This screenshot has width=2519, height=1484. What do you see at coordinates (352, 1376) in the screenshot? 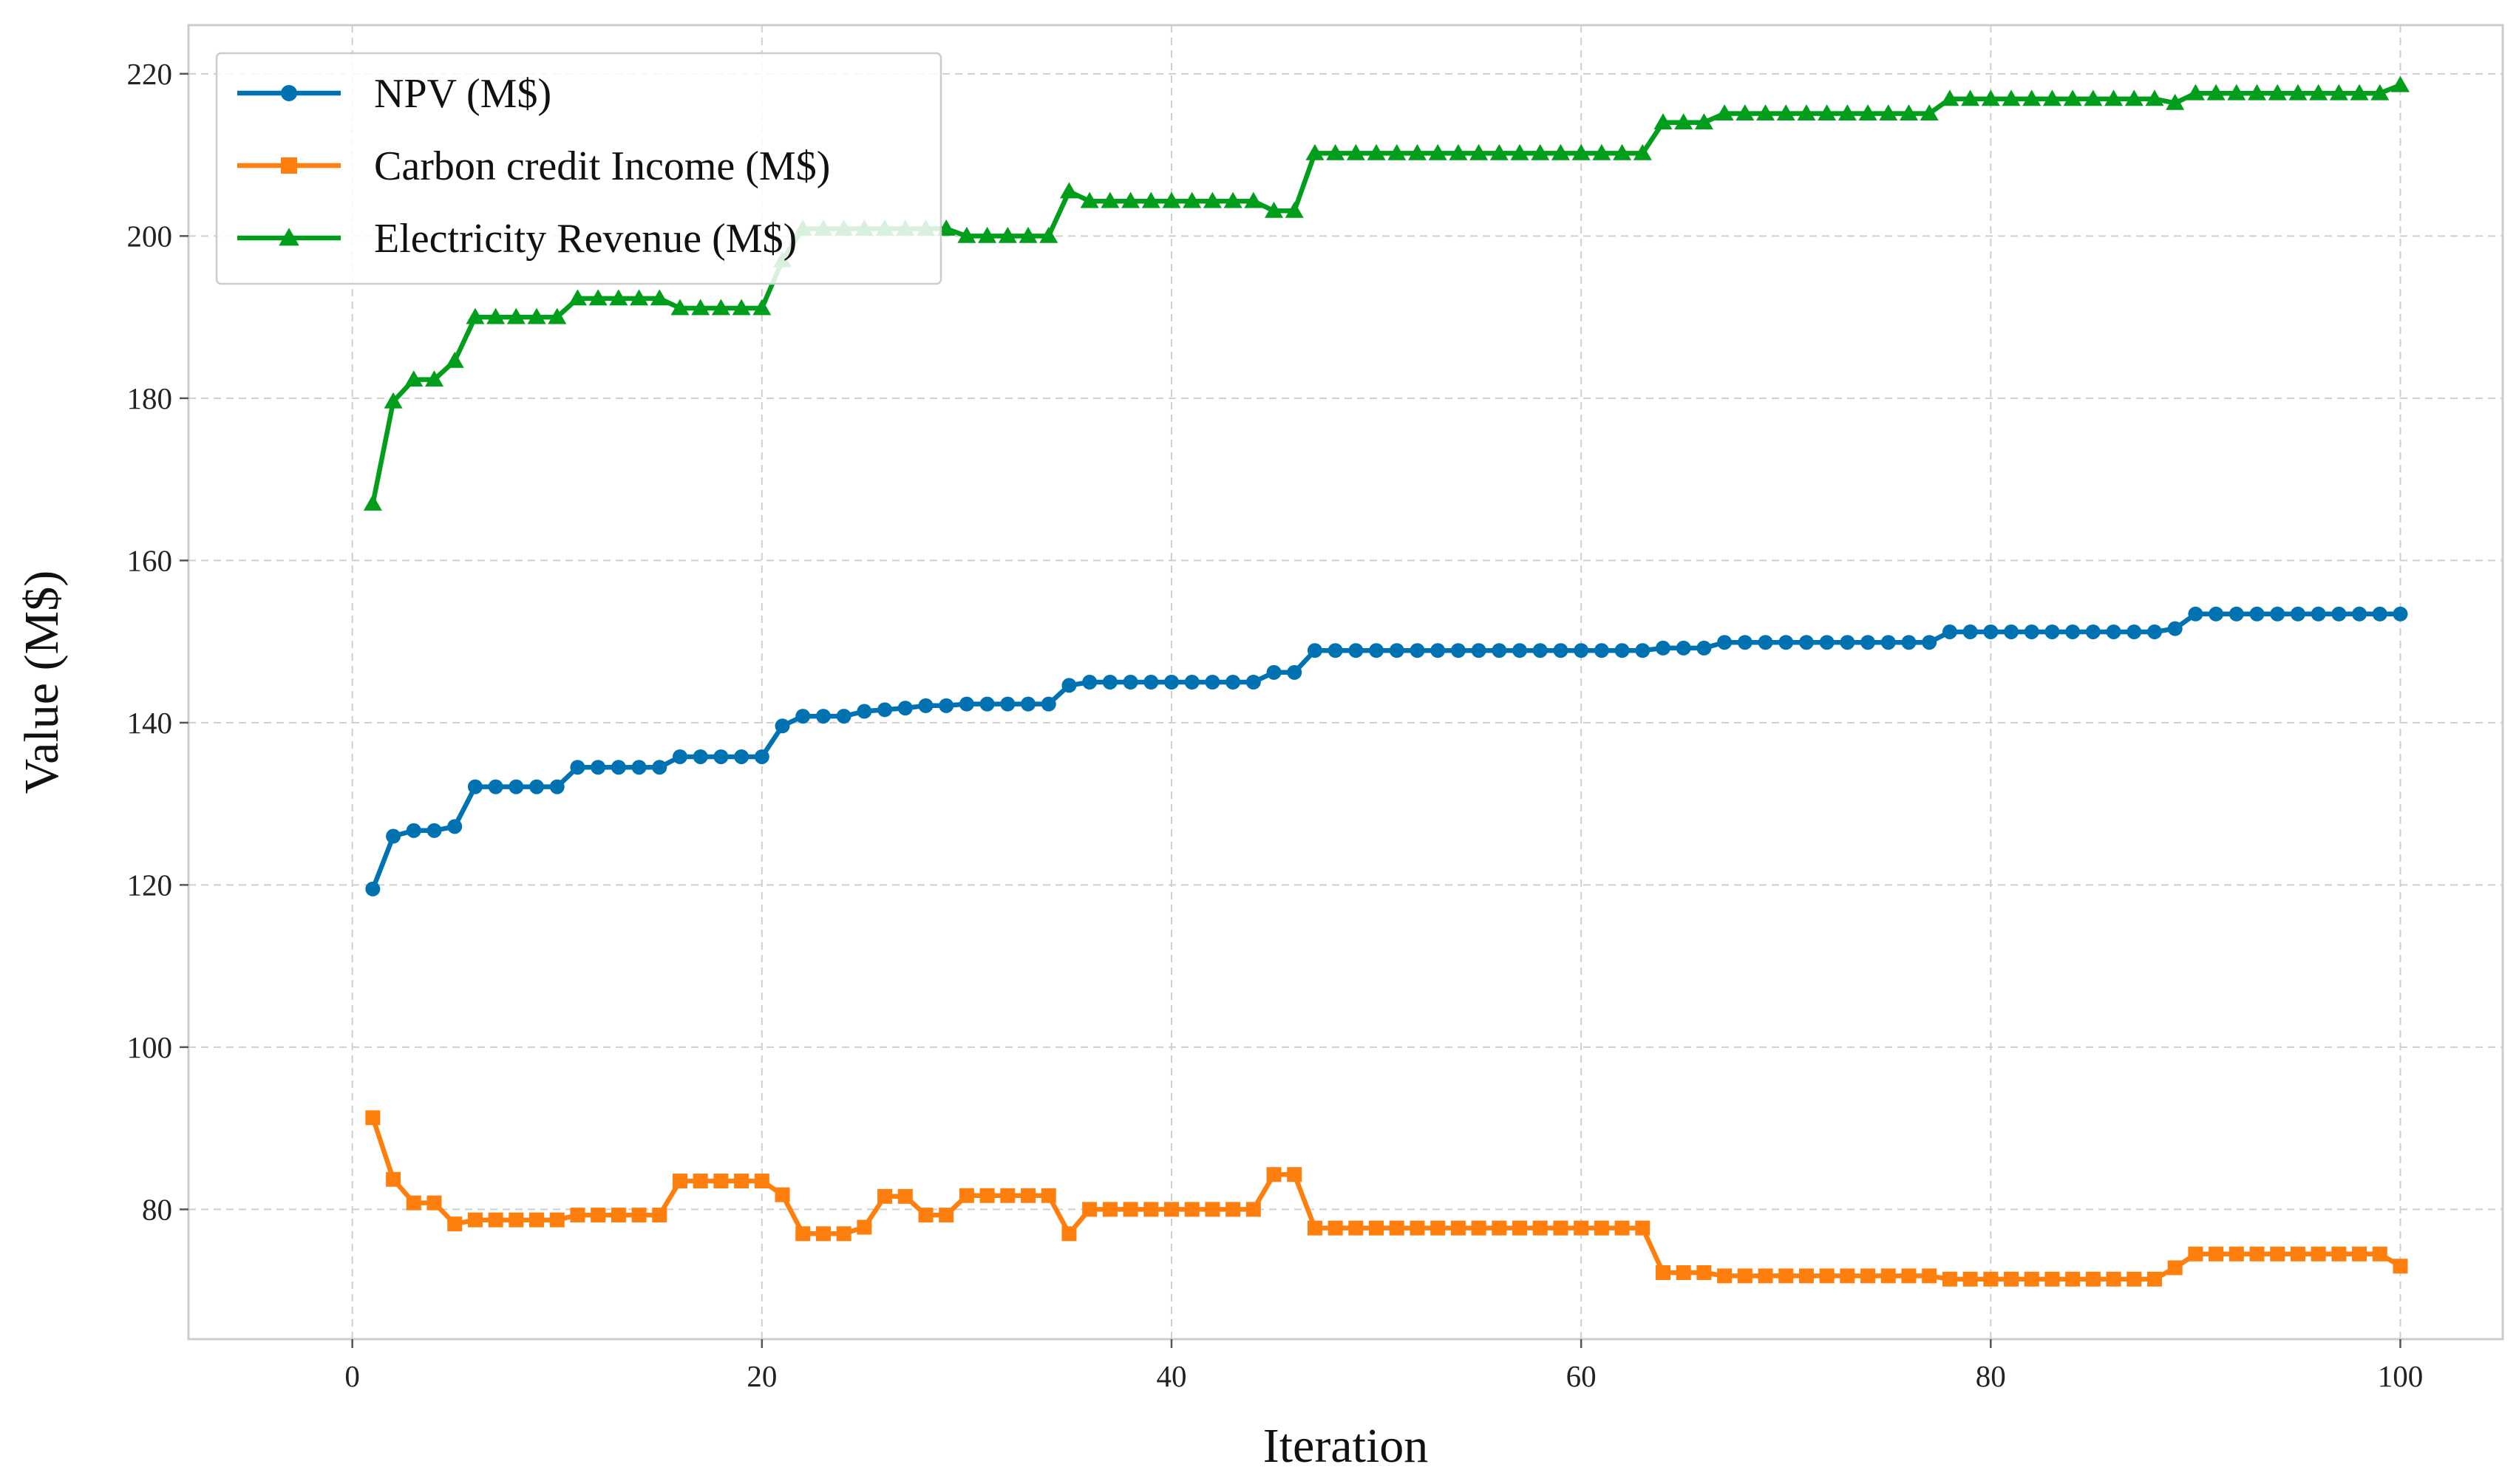
I see `x-tick-label: 0` at bounding box center [352, 1376].